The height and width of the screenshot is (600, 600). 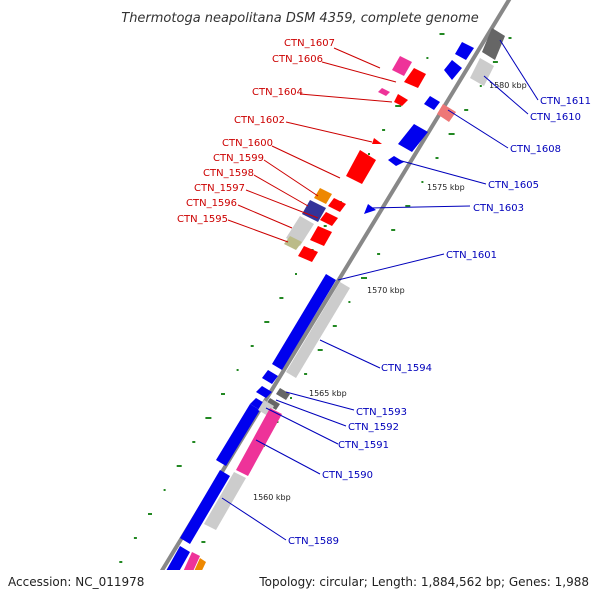 I want to click on accession-text: Accession: NC_011978, so click(x=76, y=582).